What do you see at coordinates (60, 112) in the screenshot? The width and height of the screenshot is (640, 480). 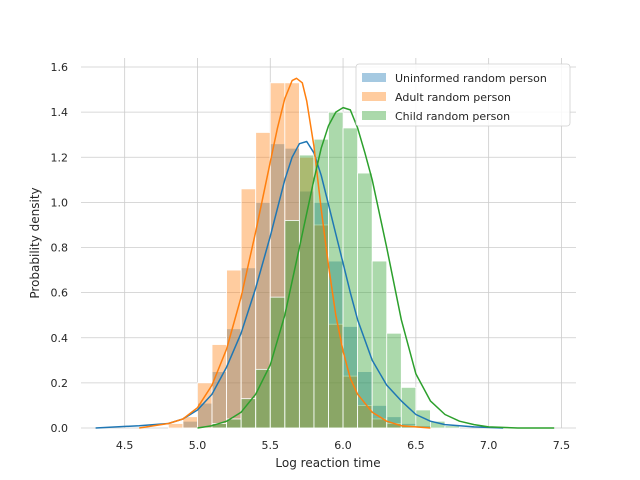 I see `y-tick-label: 1.4` at bounding box center [60, 112].